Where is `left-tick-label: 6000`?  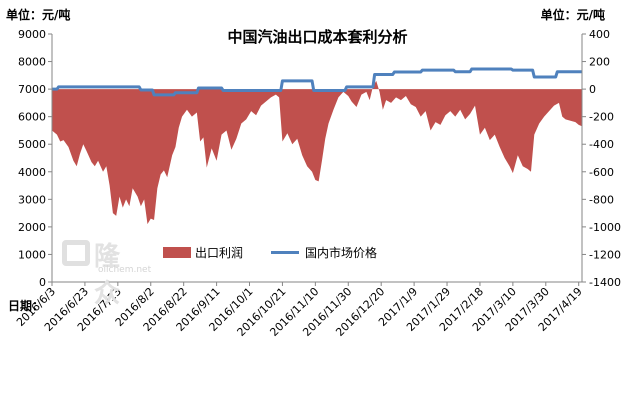 left-tick-label: 6000 is located at coordinates (32, 117).